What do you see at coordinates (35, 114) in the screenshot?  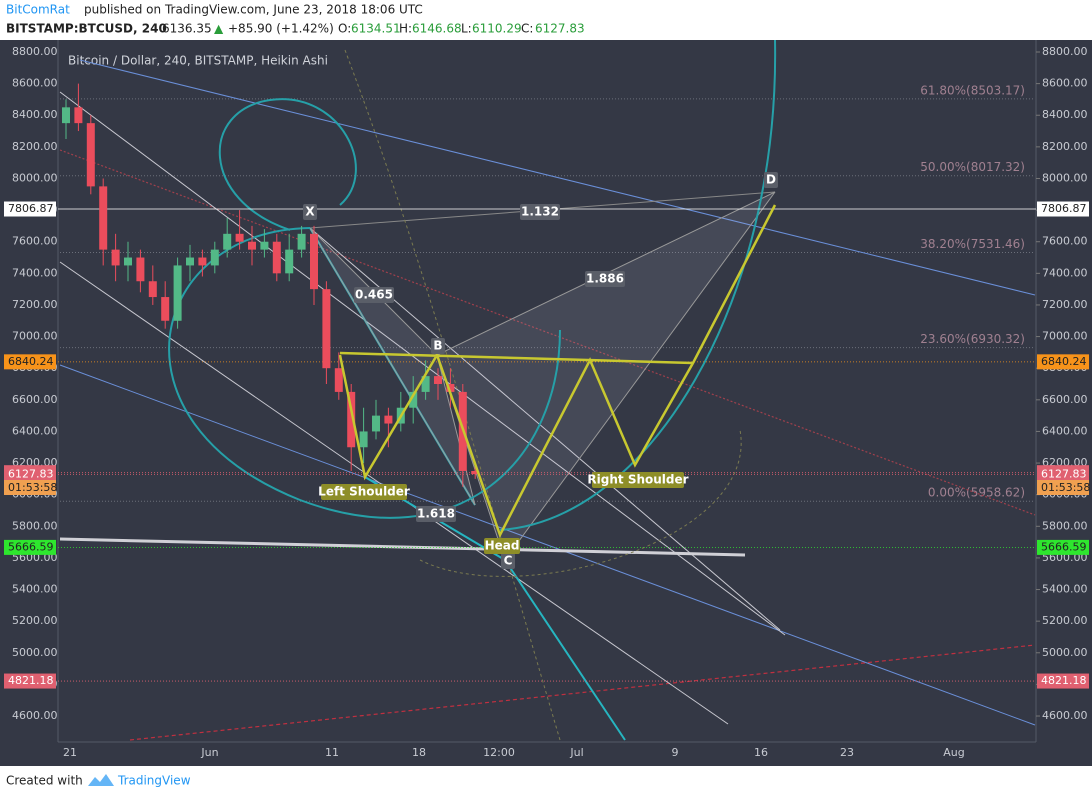 I see `y-tick-label-left: 8400.00` at bounding box center [35, 114].